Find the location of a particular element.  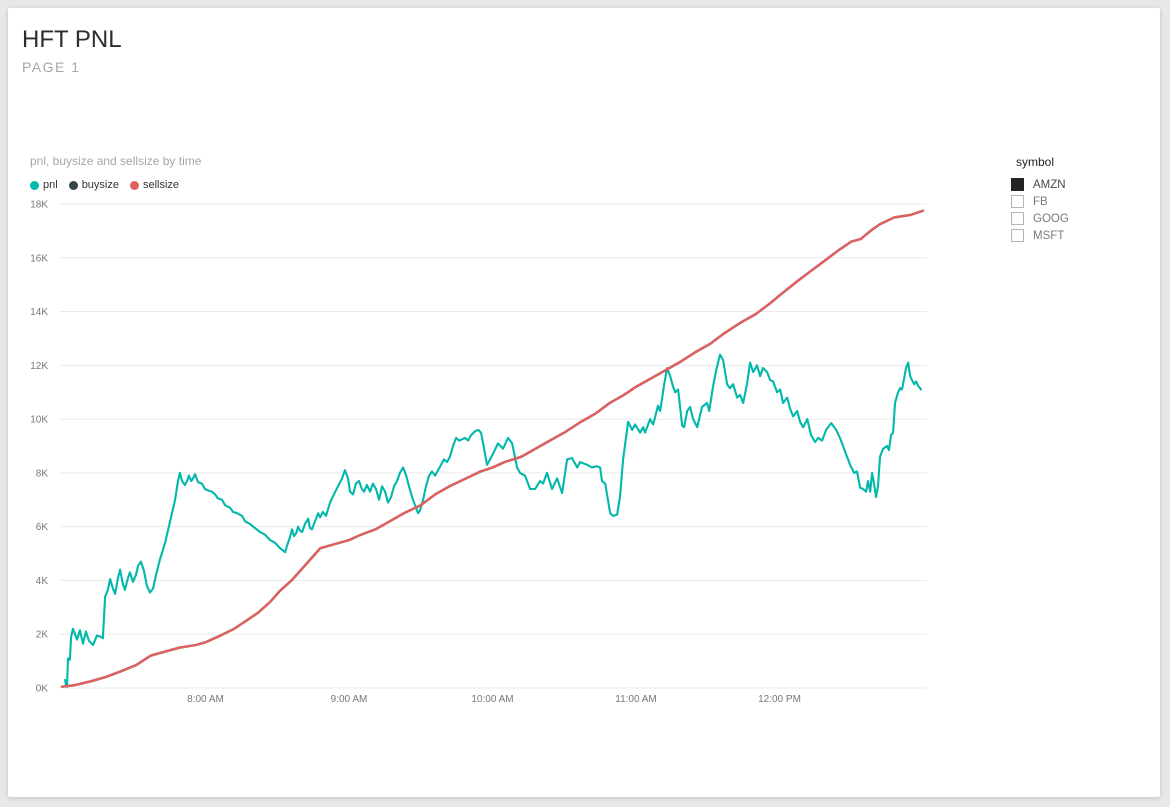

y-axis-tick-label: 14K is located at coordinates (39, 312).